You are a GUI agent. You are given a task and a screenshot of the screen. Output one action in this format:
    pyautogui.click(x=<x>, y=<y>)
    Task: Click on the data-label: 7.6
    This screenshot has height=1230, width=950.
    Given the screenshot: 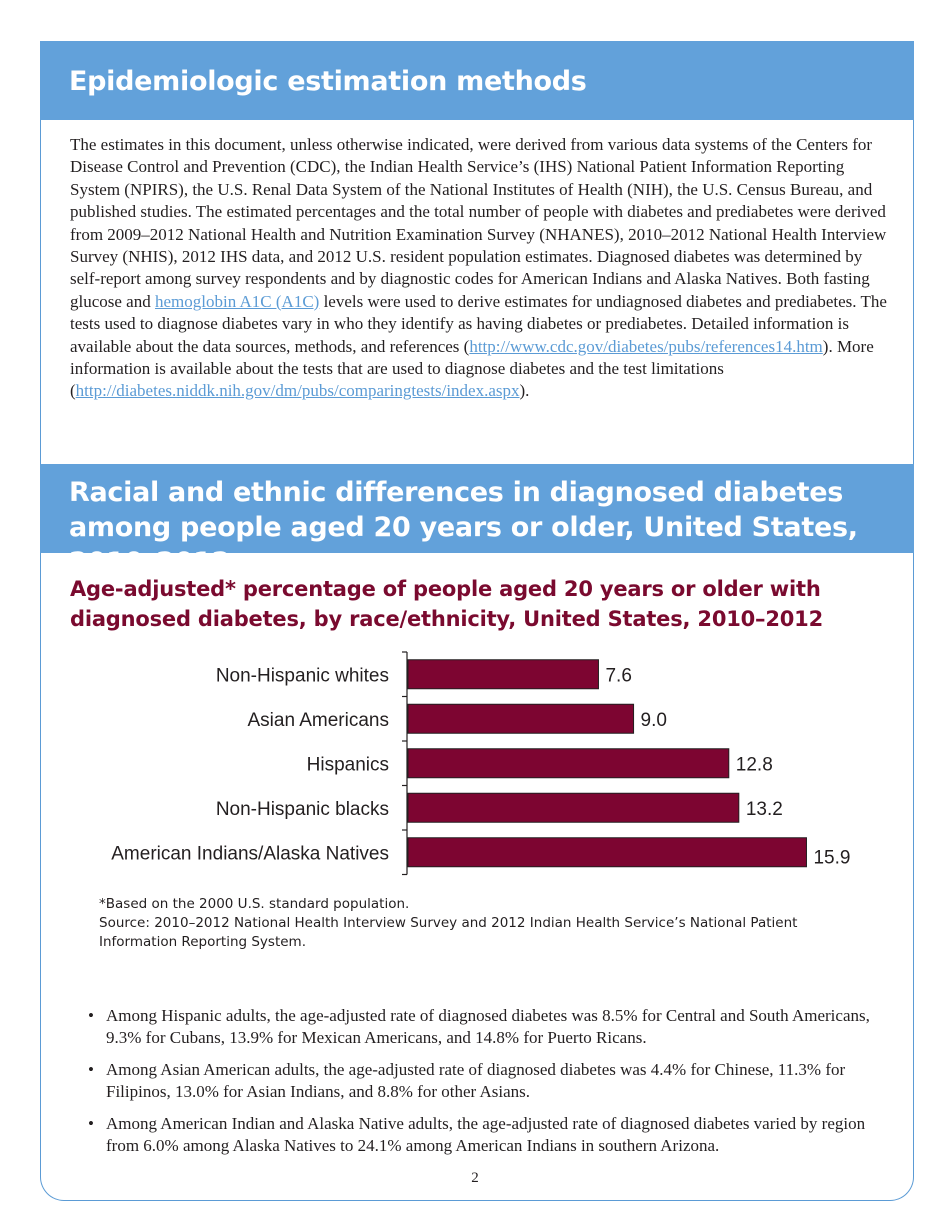 What is the action you would take?
    pyautogui.click(x=618, y=675)
    